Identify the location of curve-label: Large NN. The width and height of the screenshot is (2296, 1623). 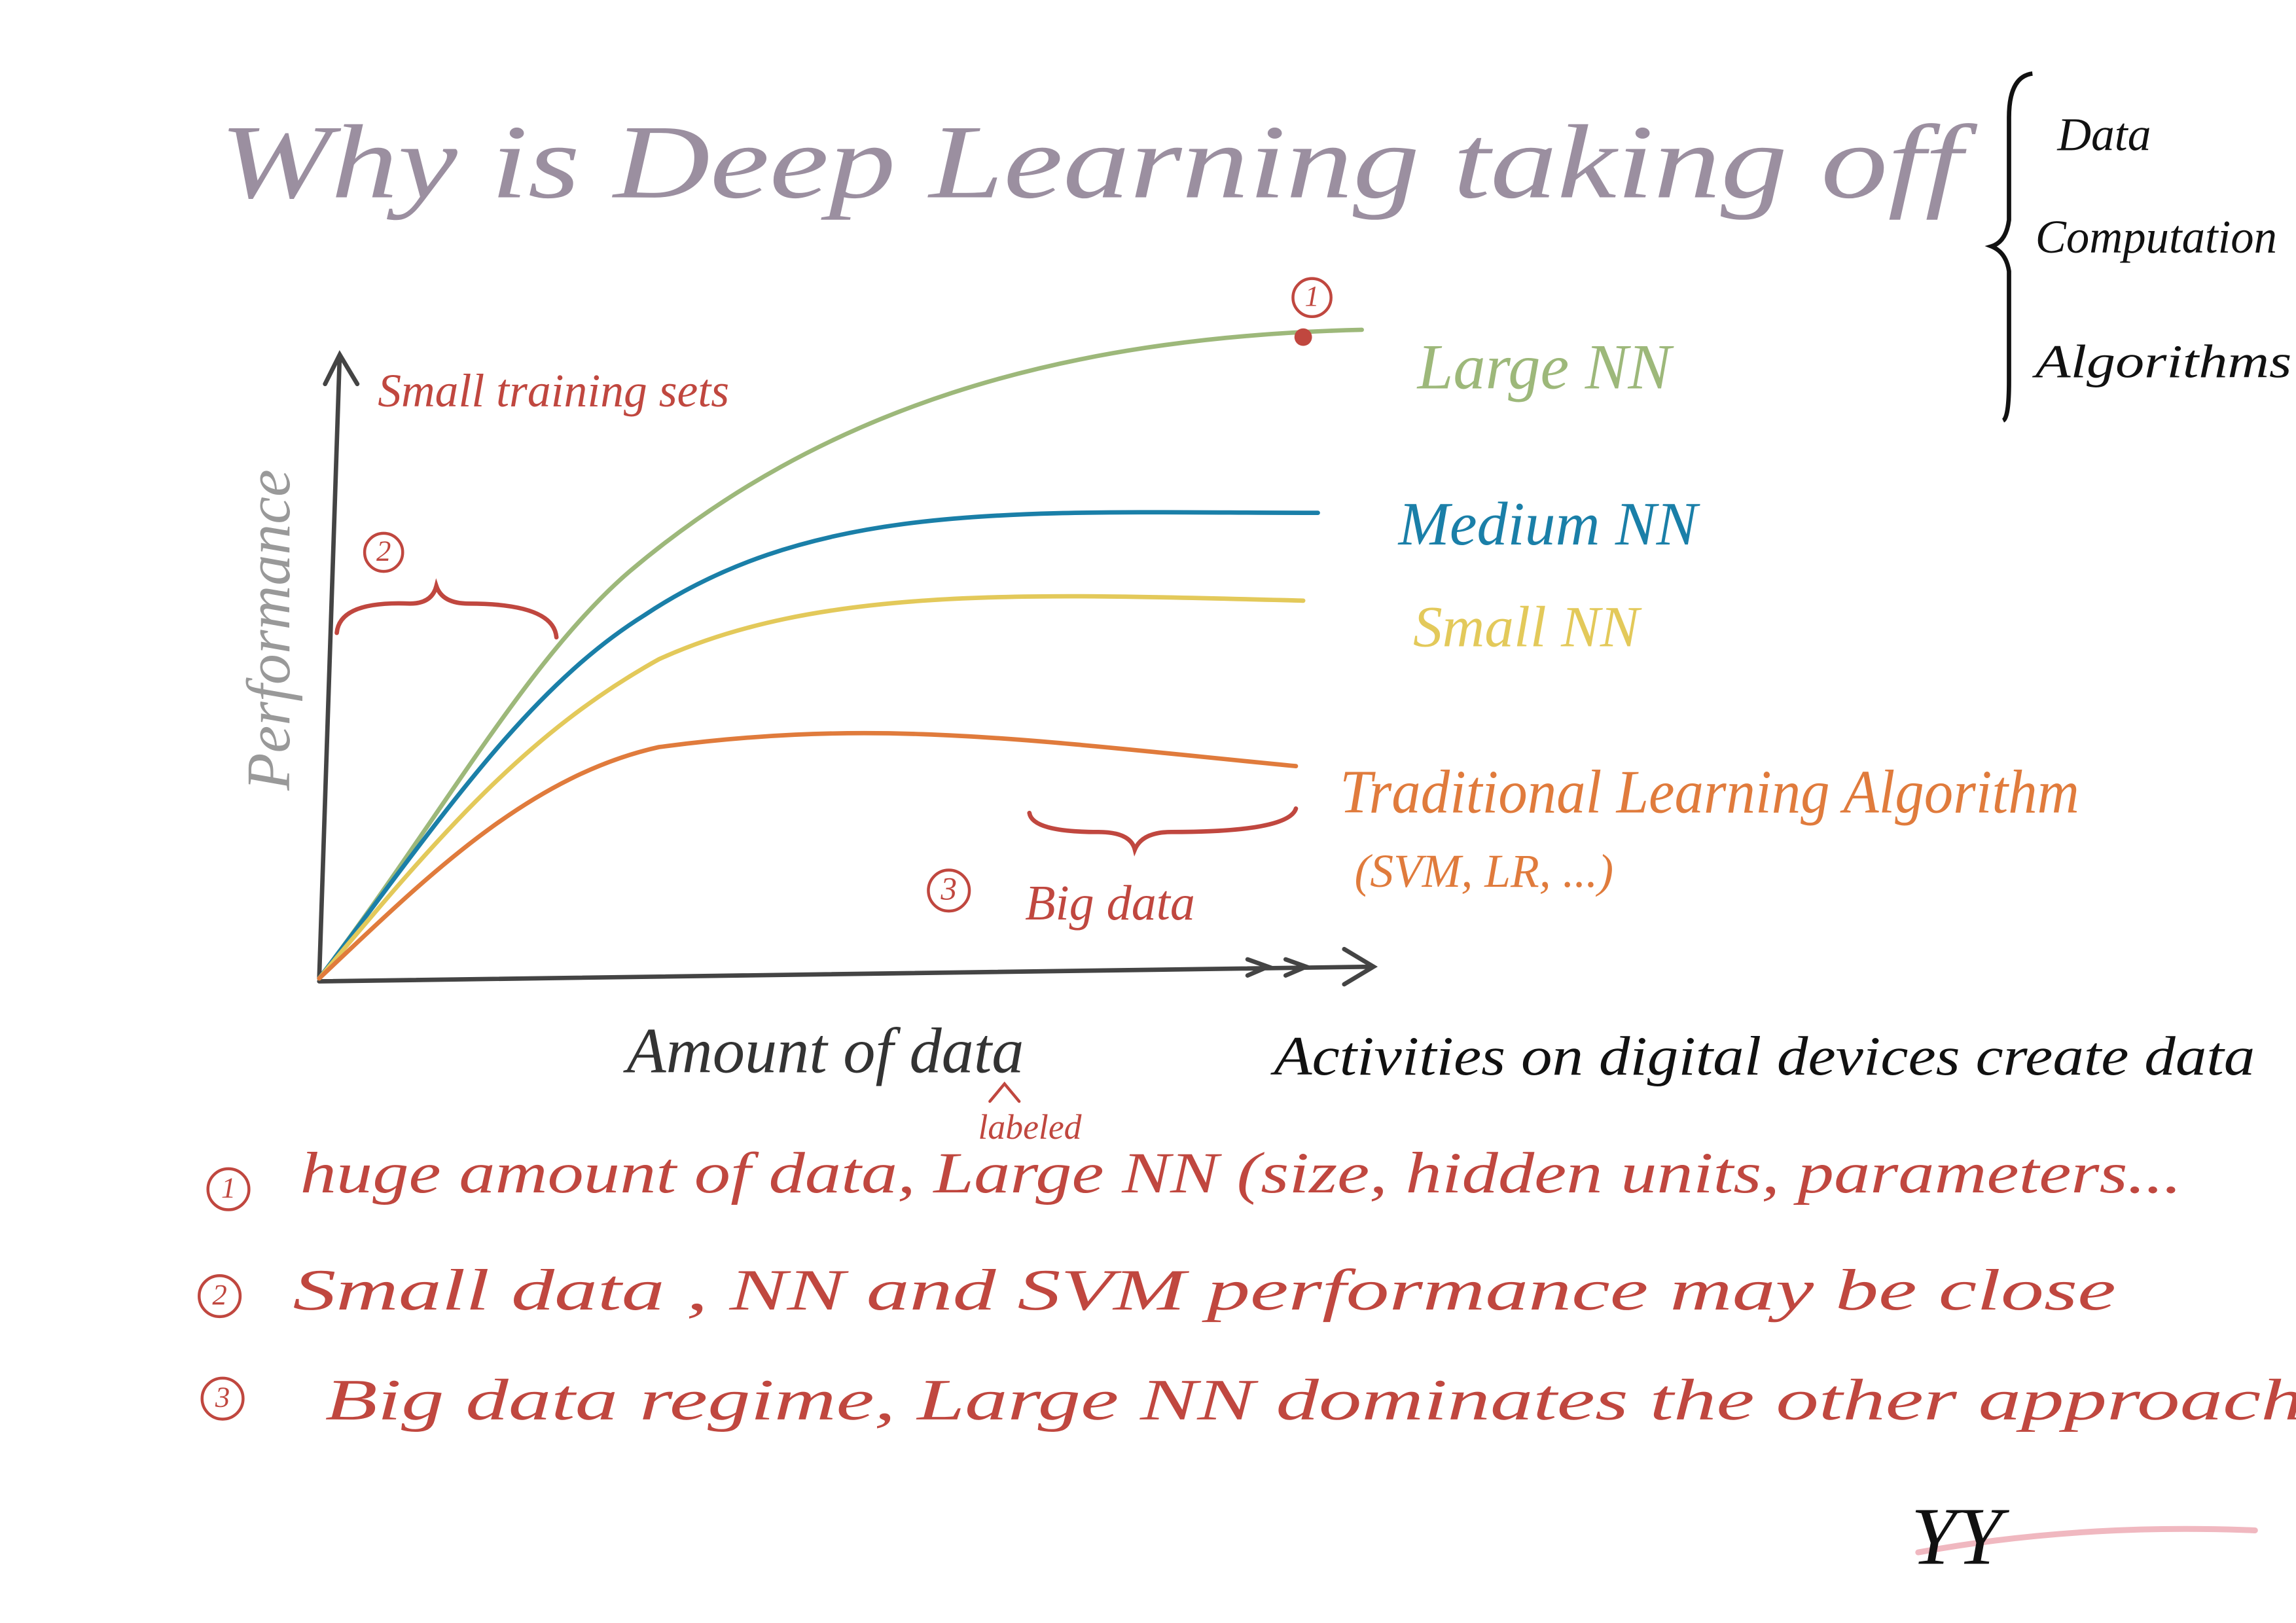
(1546, 367).